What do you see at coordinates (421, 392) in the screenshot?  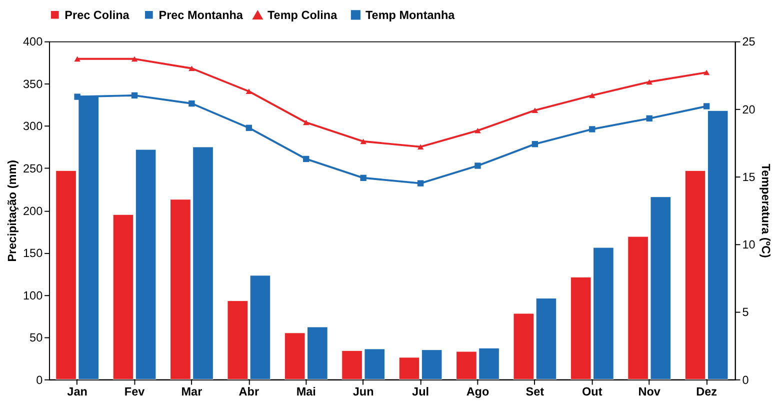 I see `x-tick-label: Jul` at bounding box center [421, 392].